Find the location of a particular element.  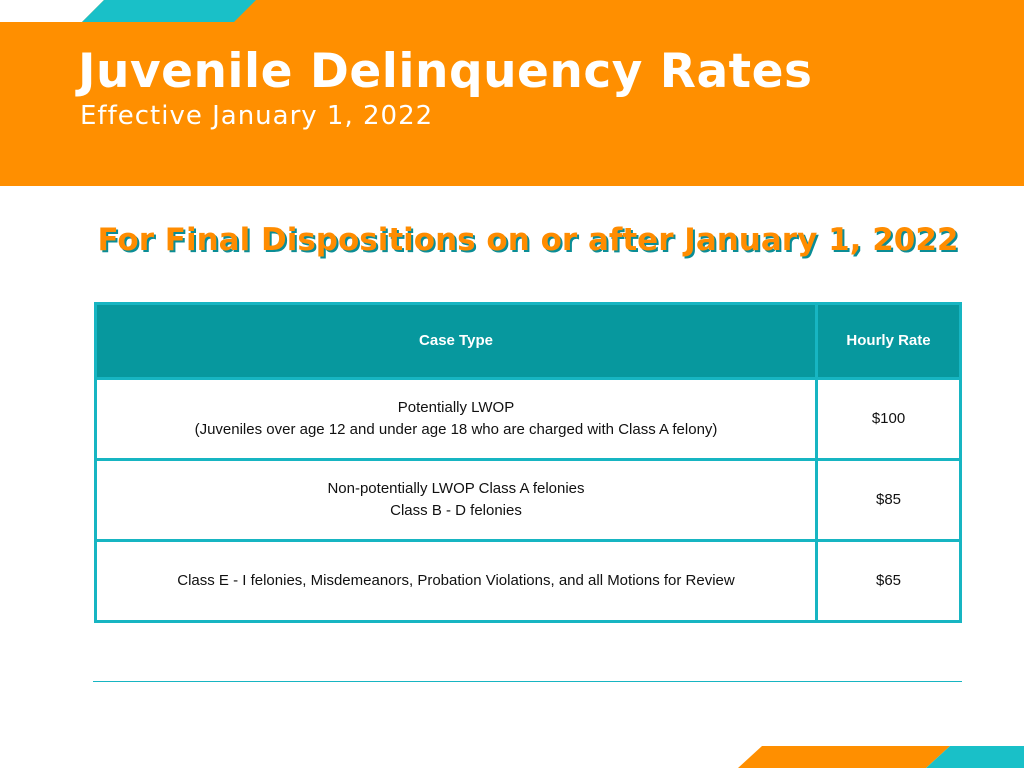

column-header: Hourly Rate is located at coordinates (888, 341).